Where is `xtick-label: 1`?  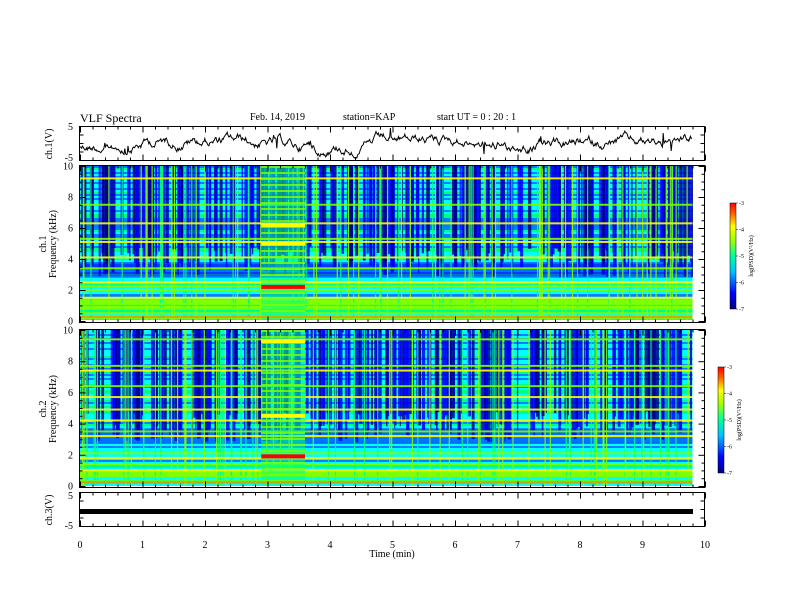 xtick-label: 1 is located at coordinates (142, 545).